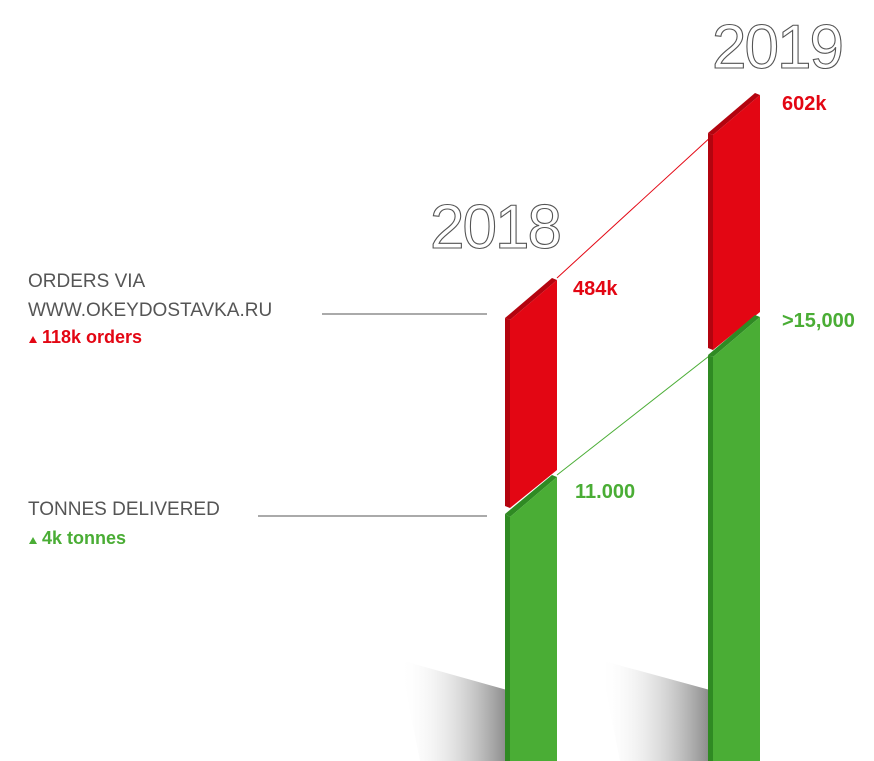 The image size is (874, 761). What do you see at coordinates (818, 321) in the screenshot?
I see `value-label: >15,000` at bounding box center [818, 321].